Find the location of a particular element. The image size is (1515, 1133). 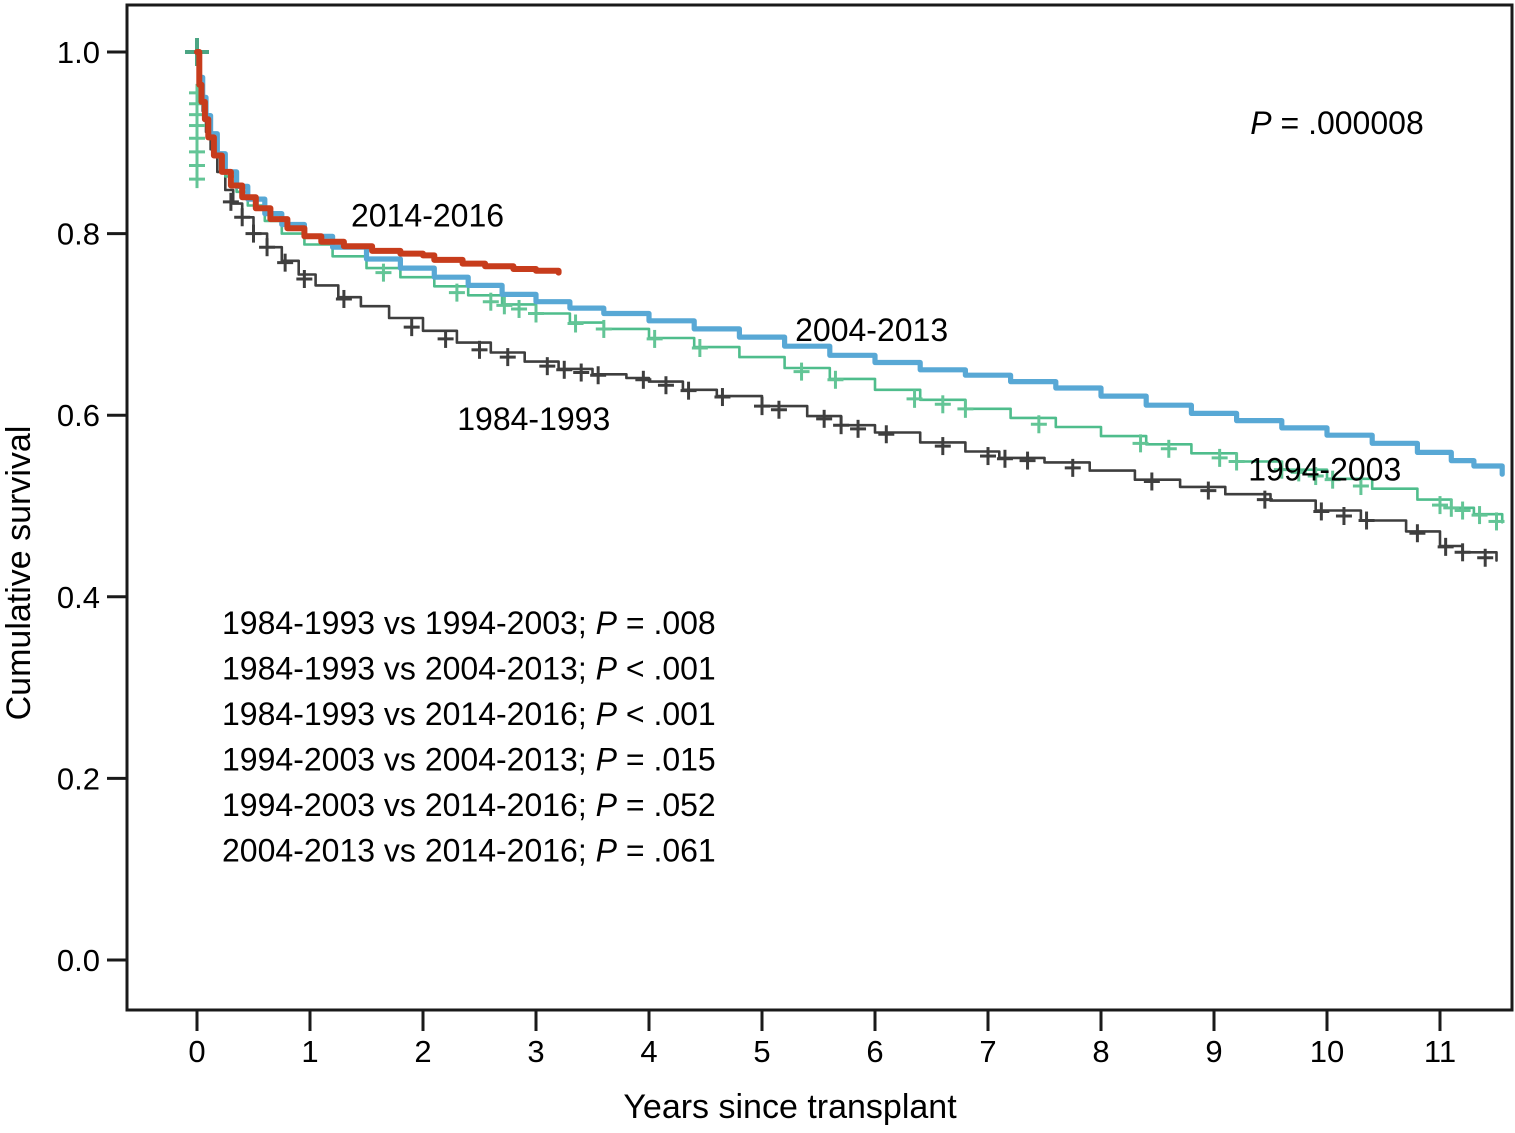

comparison-line: 1984-1993 vs 1994-2003; P = .008 is located at coordinates (469, 623).